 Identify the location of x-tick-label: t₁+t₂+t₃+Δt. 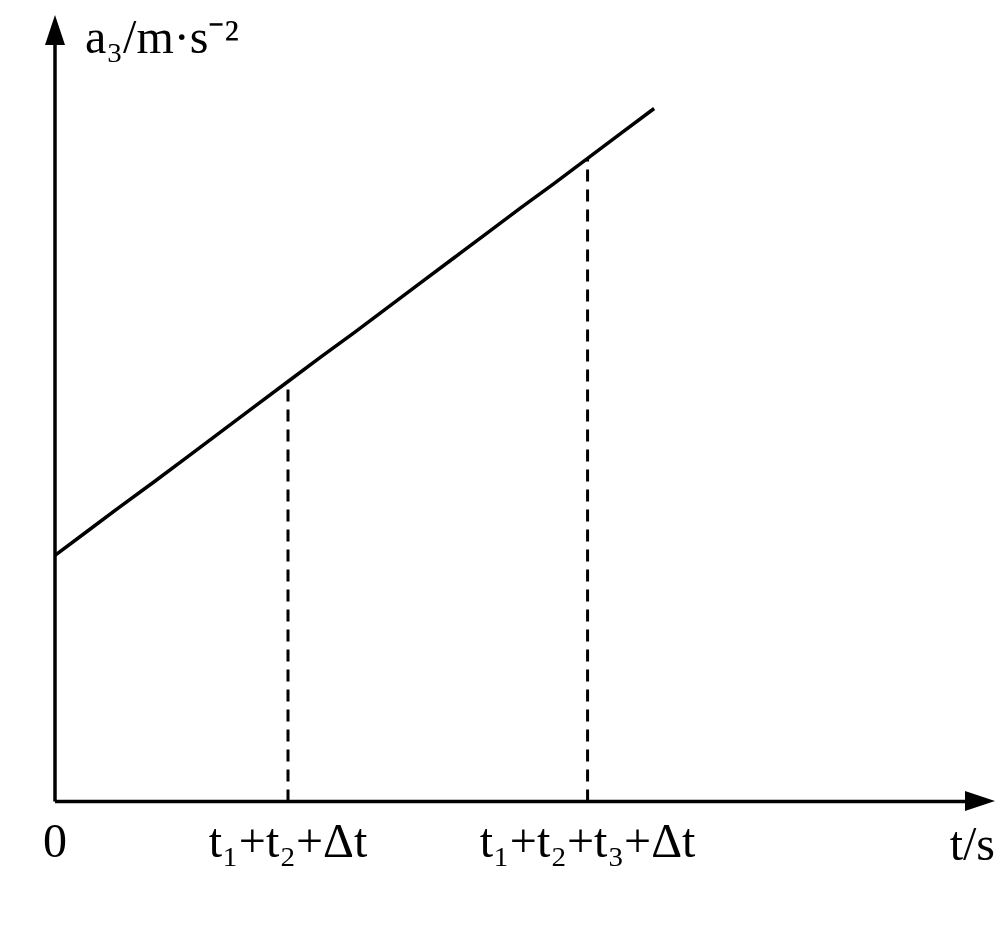
(588, 840).